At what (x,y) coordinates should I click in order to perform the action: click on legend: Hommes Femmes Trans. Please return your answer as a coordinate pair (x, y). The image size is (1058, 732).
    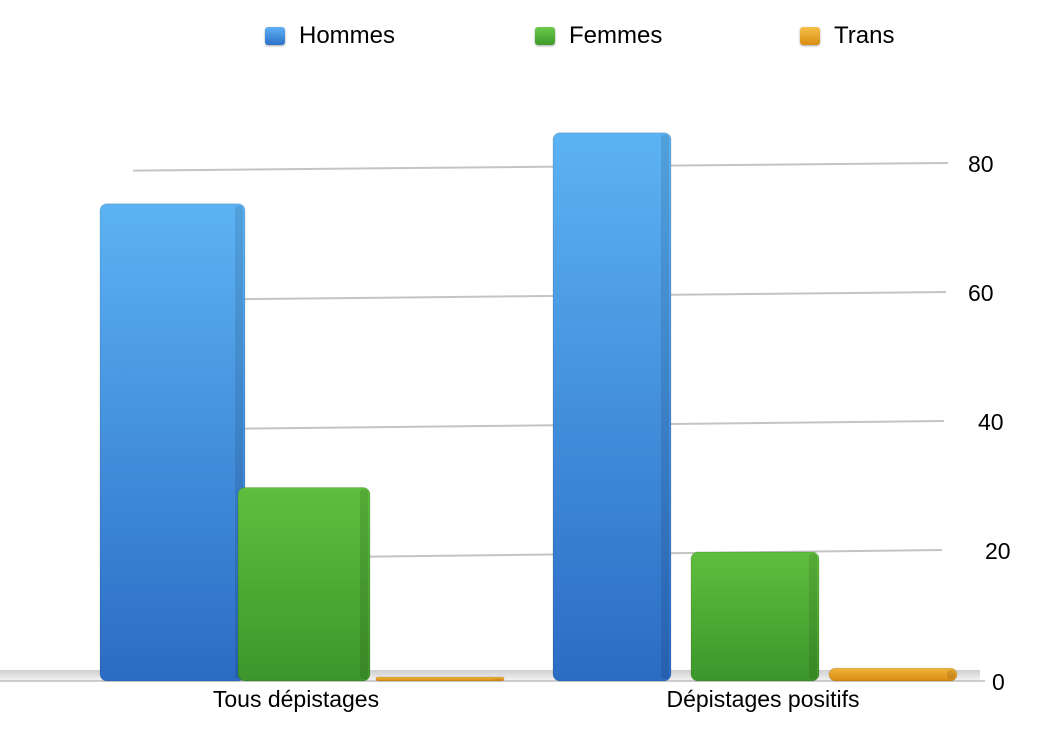
    Looking at the image, I should click on (529, 39).